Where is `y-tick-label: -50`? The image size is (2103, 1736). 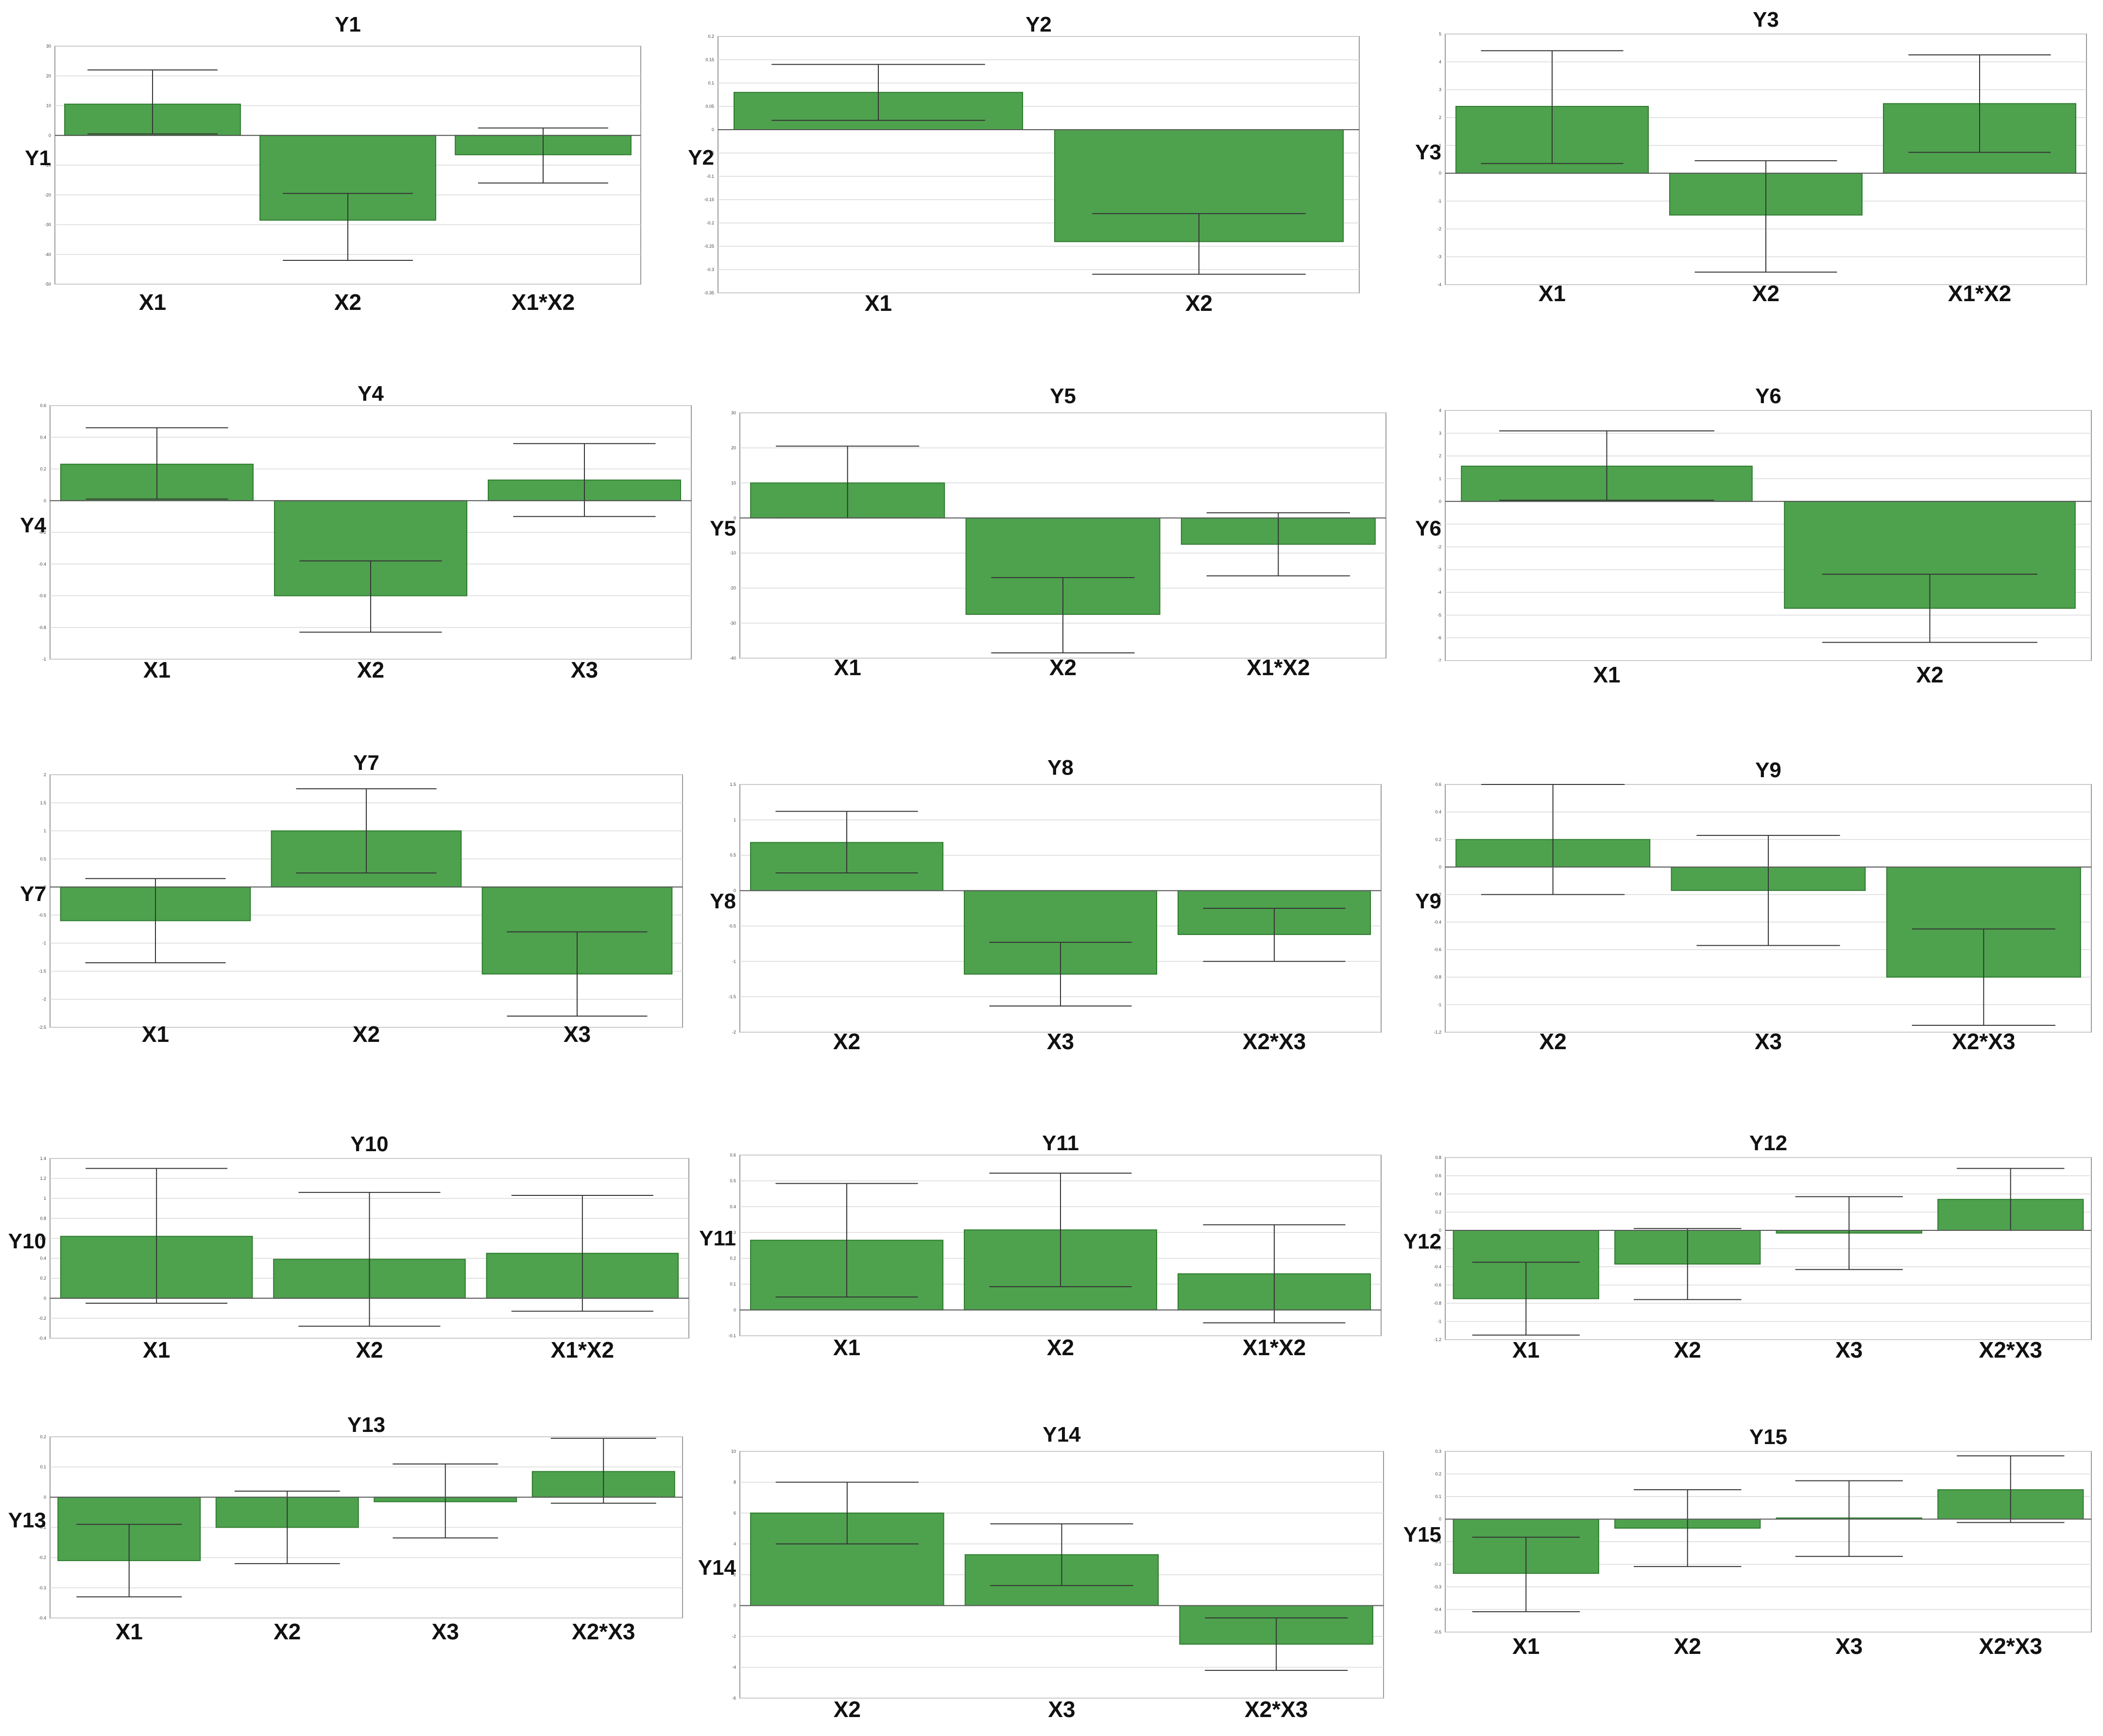
y-tick-label: -50 is located at coordinates (48, 284).